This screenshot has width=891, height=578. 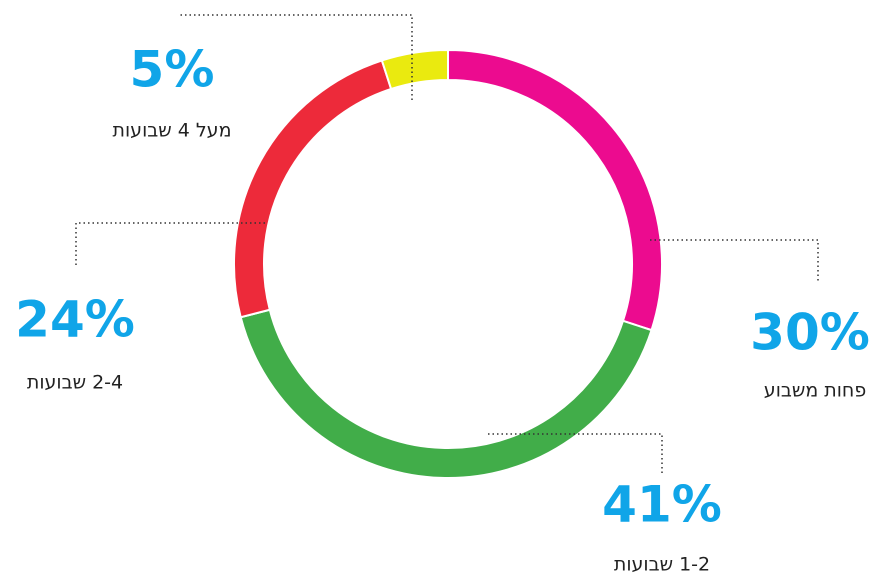 What do you see at coordinates (75, 383) in the screenshot?
I see `category-label: 2-4 שבועות` at bounding box center [75, 383].